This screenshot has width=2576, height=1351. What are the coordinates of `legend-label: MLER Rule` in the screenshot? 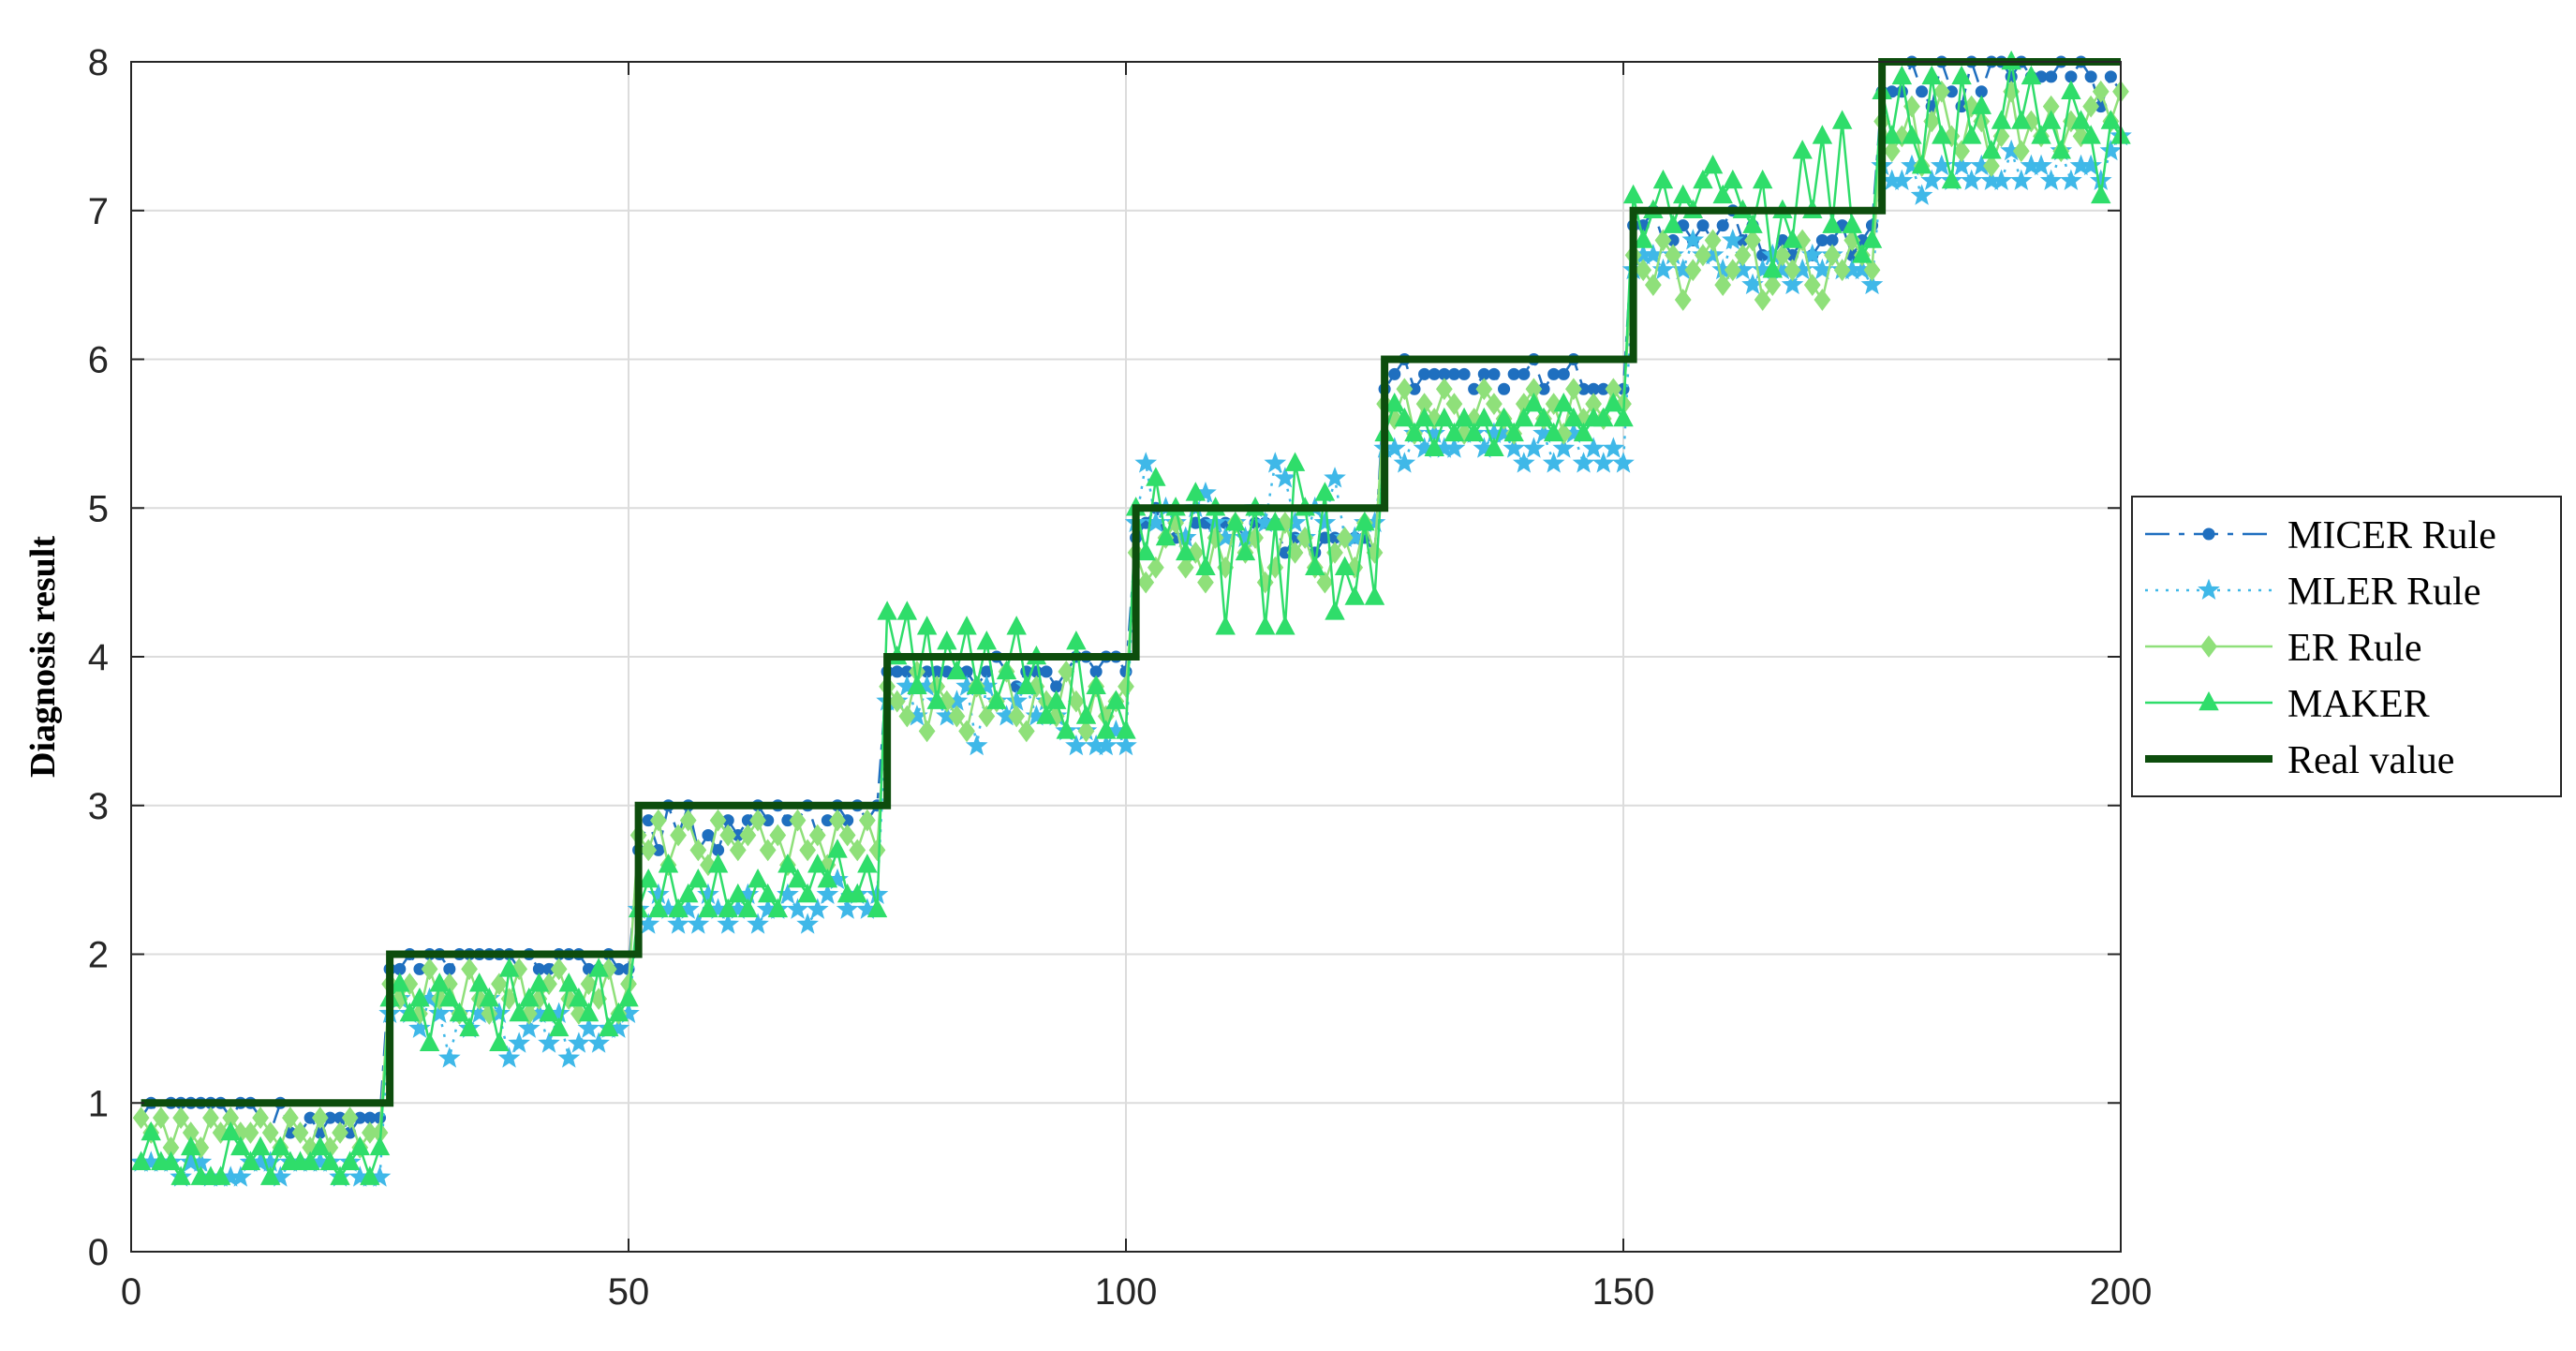 It's located at (2384, 593).